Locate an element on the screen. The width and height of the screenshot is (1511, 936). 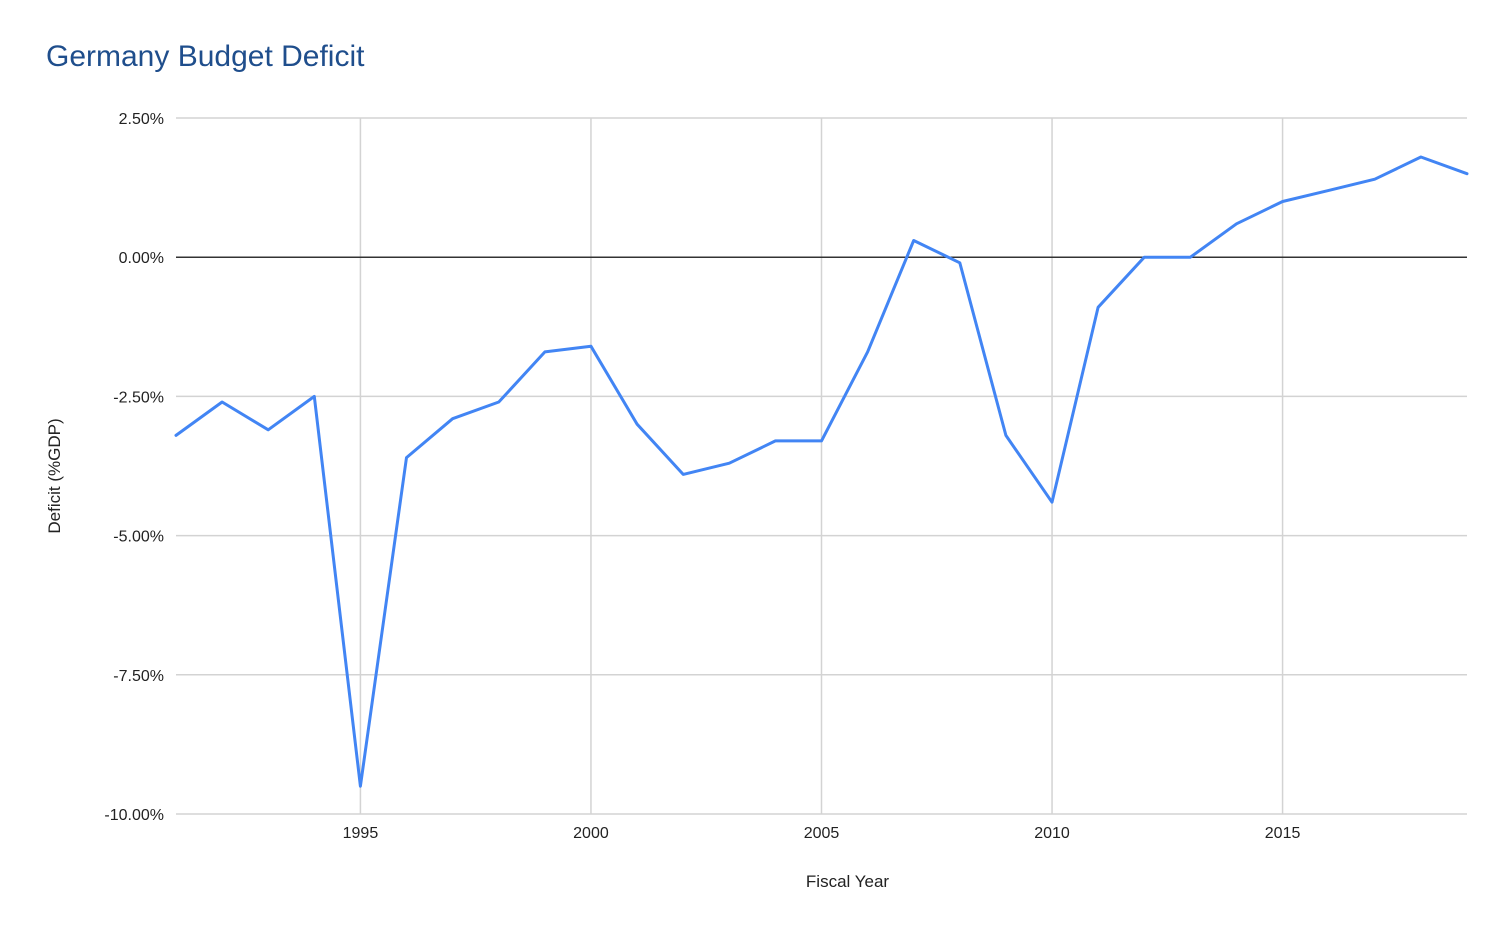
y-tick-label: 0.00% is located at coordinates (141, 258).